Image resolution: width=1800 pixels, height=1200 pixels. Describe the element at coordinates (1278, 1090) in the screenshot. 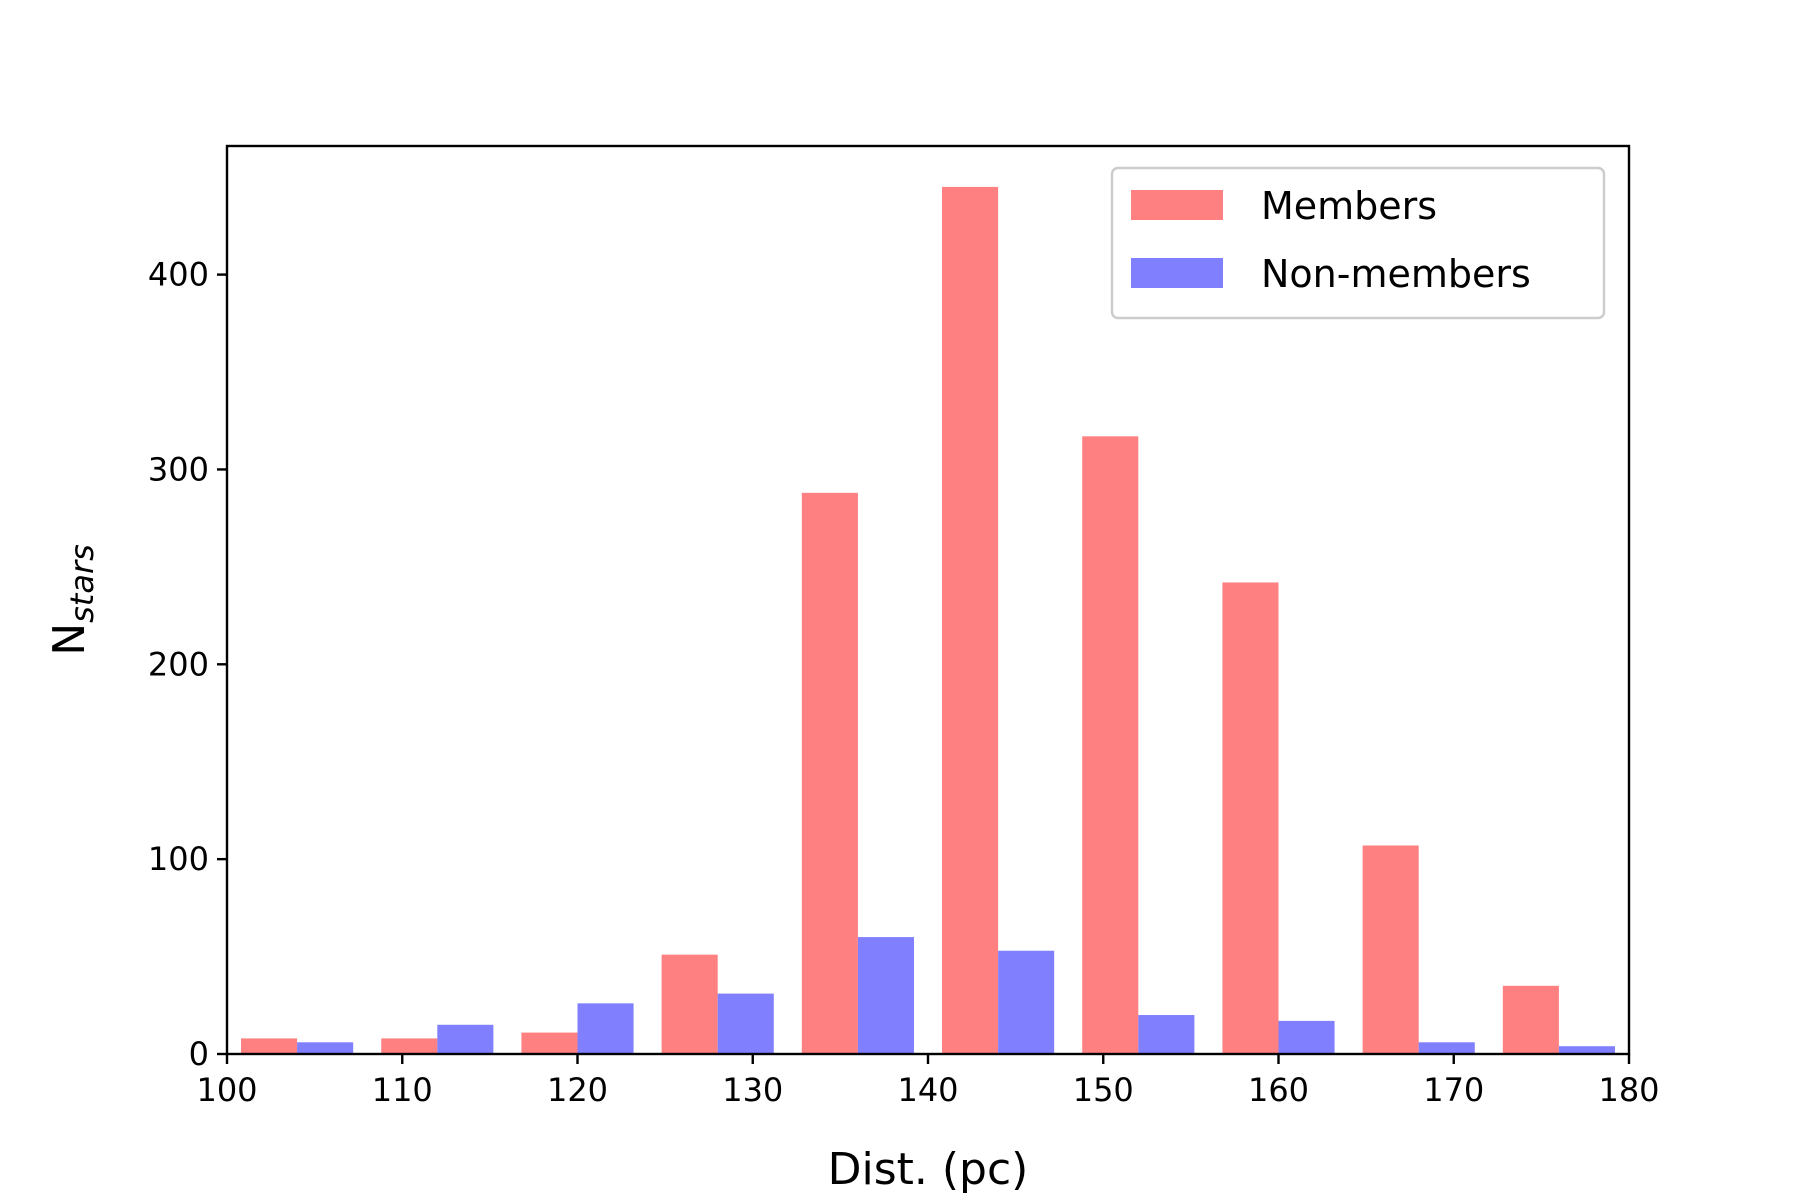

I see `x-tick-label: 160` at that location.